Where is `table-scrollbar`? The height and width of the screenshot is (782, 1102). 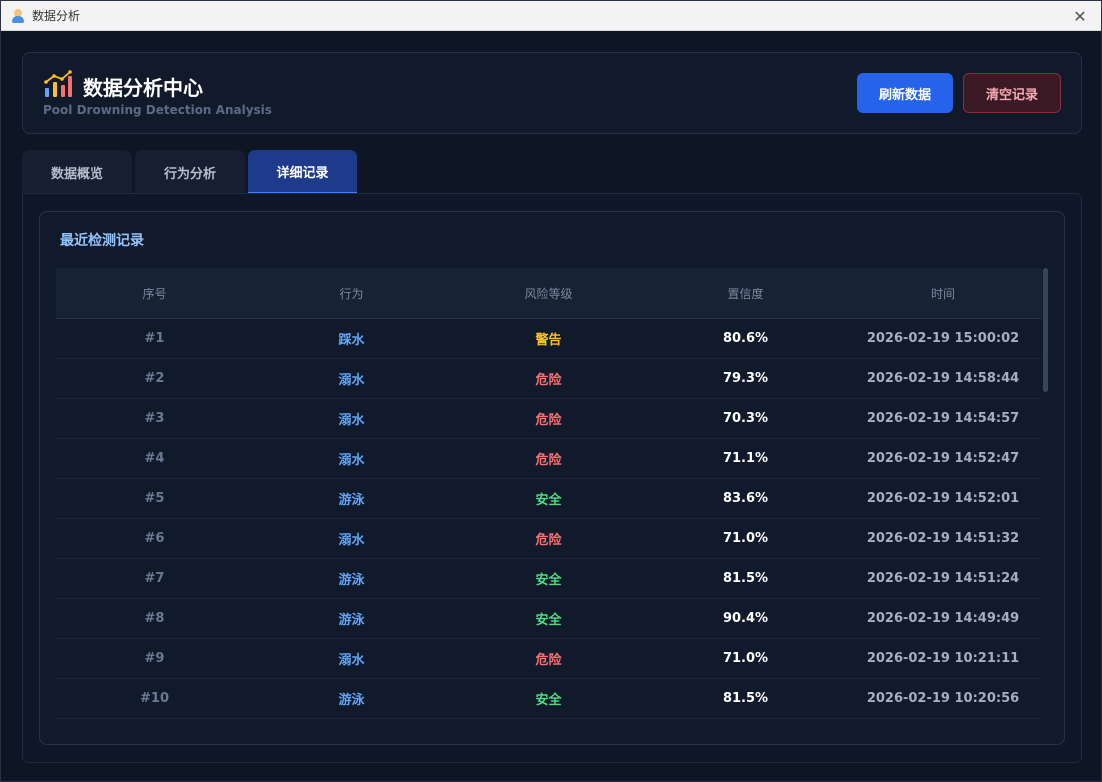 table-scrollbar is located at coordinates (1045, 330).